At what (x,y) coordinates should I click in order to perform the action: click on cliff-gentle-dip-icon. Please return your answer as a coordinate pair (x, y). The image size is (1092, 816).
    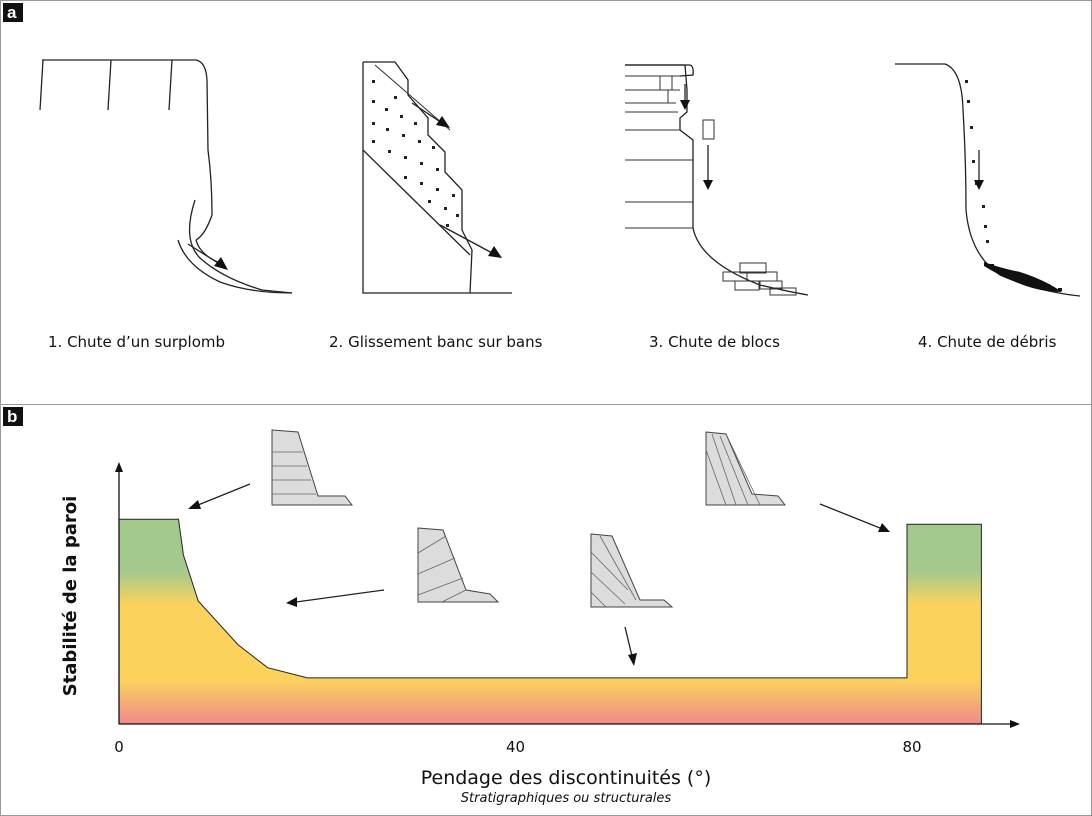
    Looking at the image, I should click on (458, 565).